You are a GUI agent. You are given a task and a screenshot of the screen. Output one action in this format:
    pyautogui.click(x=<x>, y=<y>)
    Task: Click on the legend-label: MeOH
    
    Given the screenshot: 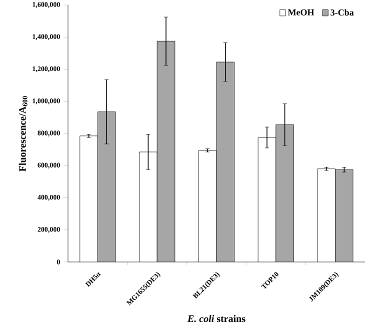 What is the action you would take?
    pyautogui.click(x=301, y=12)
    